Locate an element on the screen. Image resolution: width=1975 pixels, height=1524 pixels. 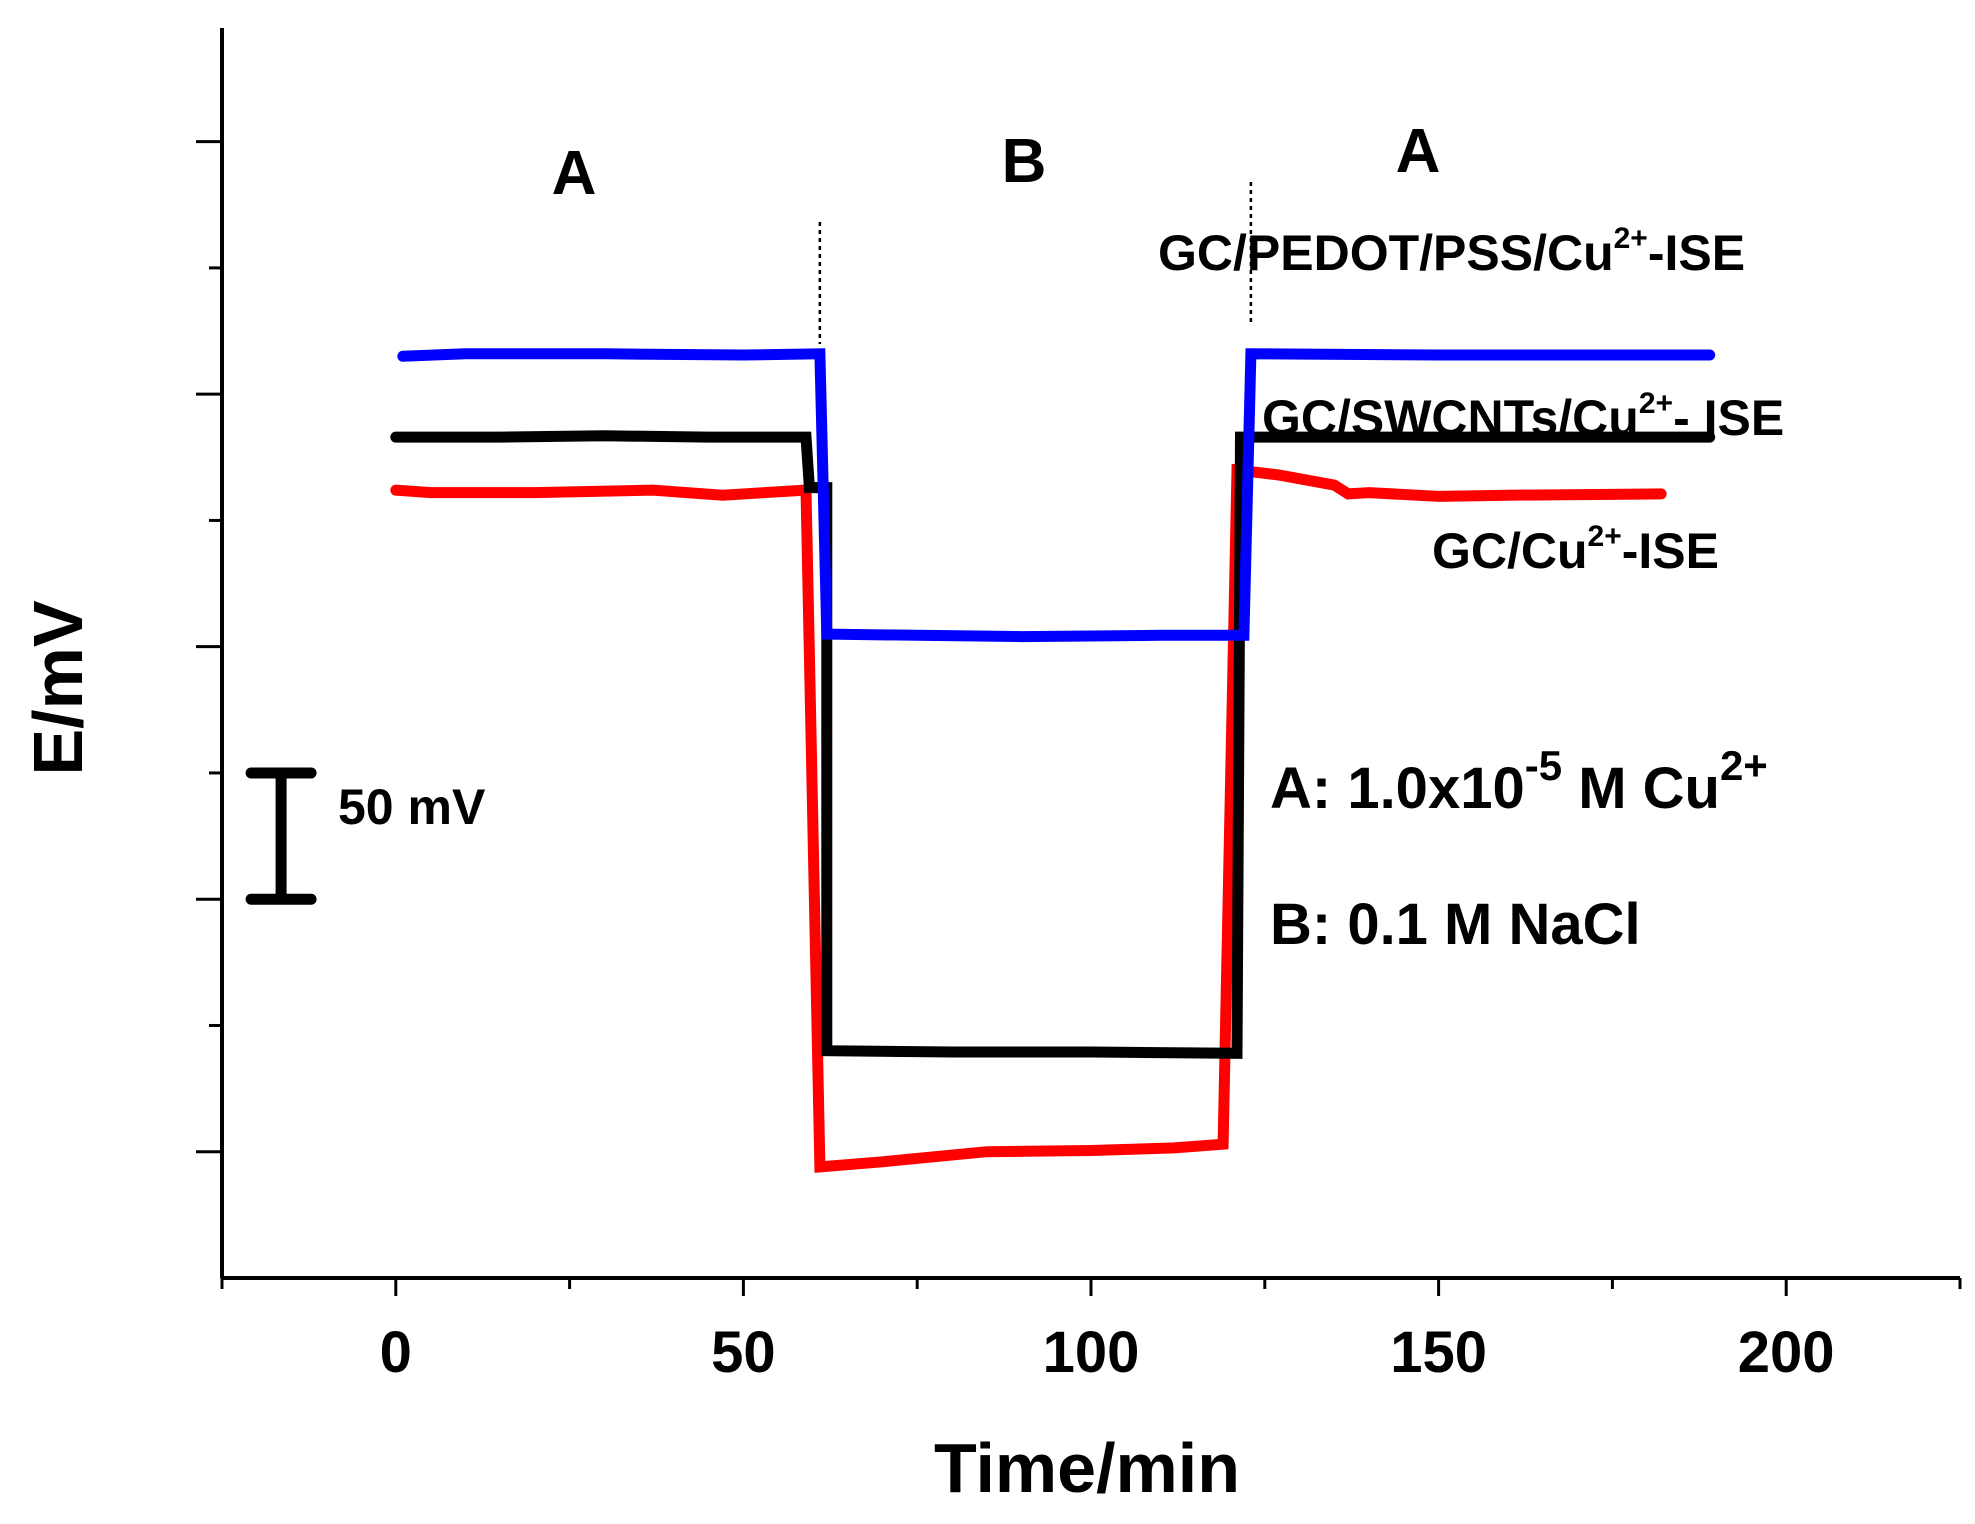
x-tick-labels: 0 50 100 150 200 is located at coordinates (1107, 1352).